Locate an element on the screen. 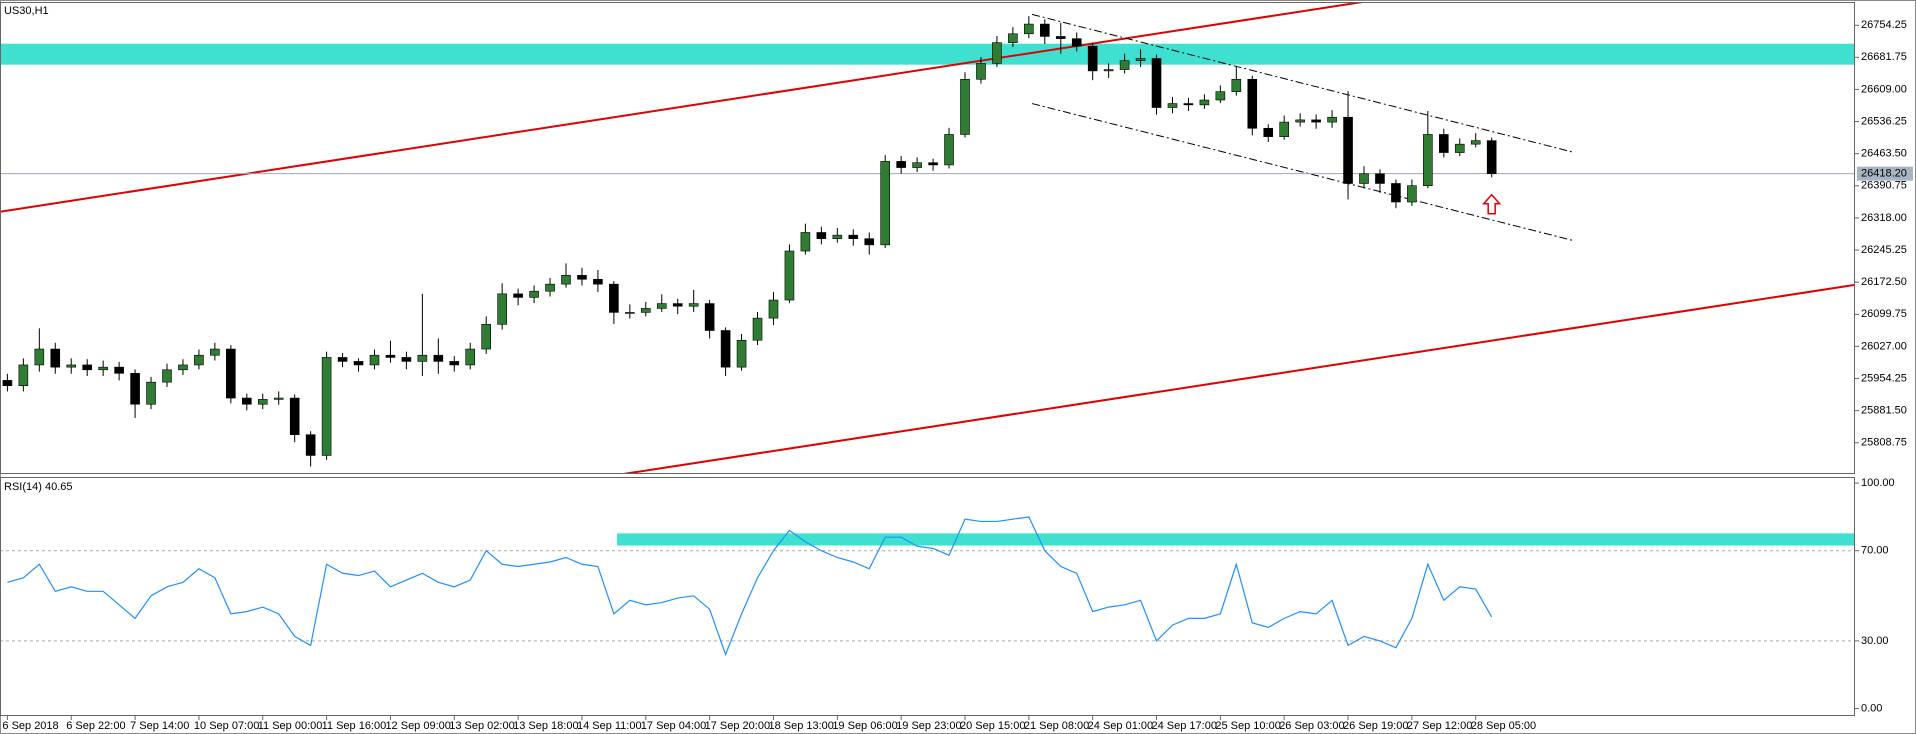  y-tick-label: 30.00 is located at coordinates (1875, 641).